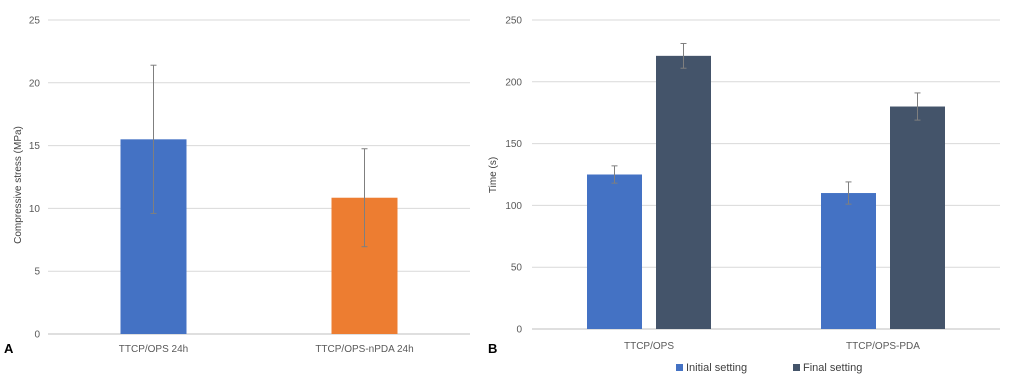  I want to click on chart-b-x-ticks: TTCP/OPS TTCP/OPS-PDA, so click(772, 346).